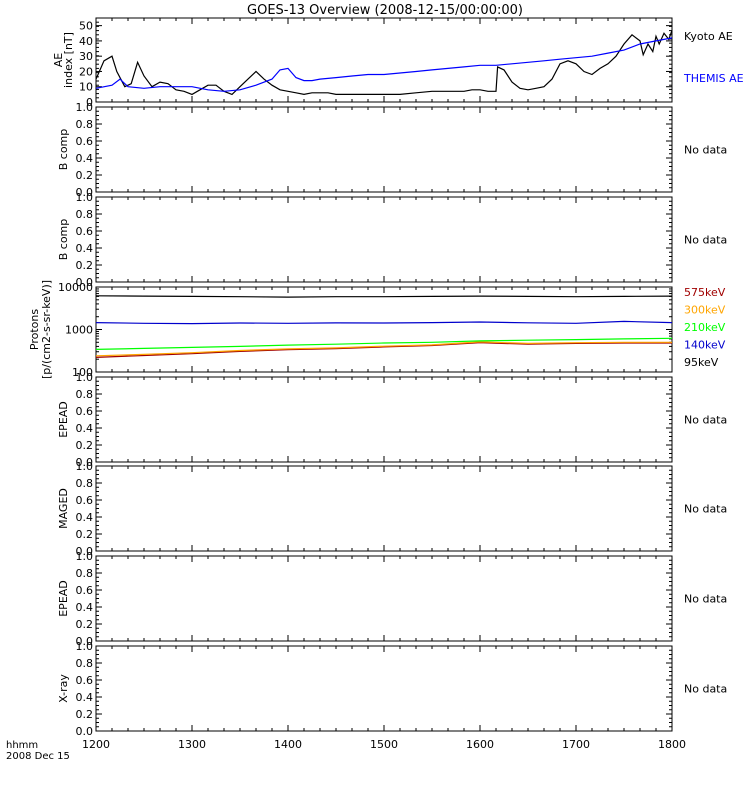 This screenshot has height=800, width=750. What do you see at coordinates (96, 744) in the screenshot?
I see `x-tick-label: 1200` at bounding box center [96, 744].